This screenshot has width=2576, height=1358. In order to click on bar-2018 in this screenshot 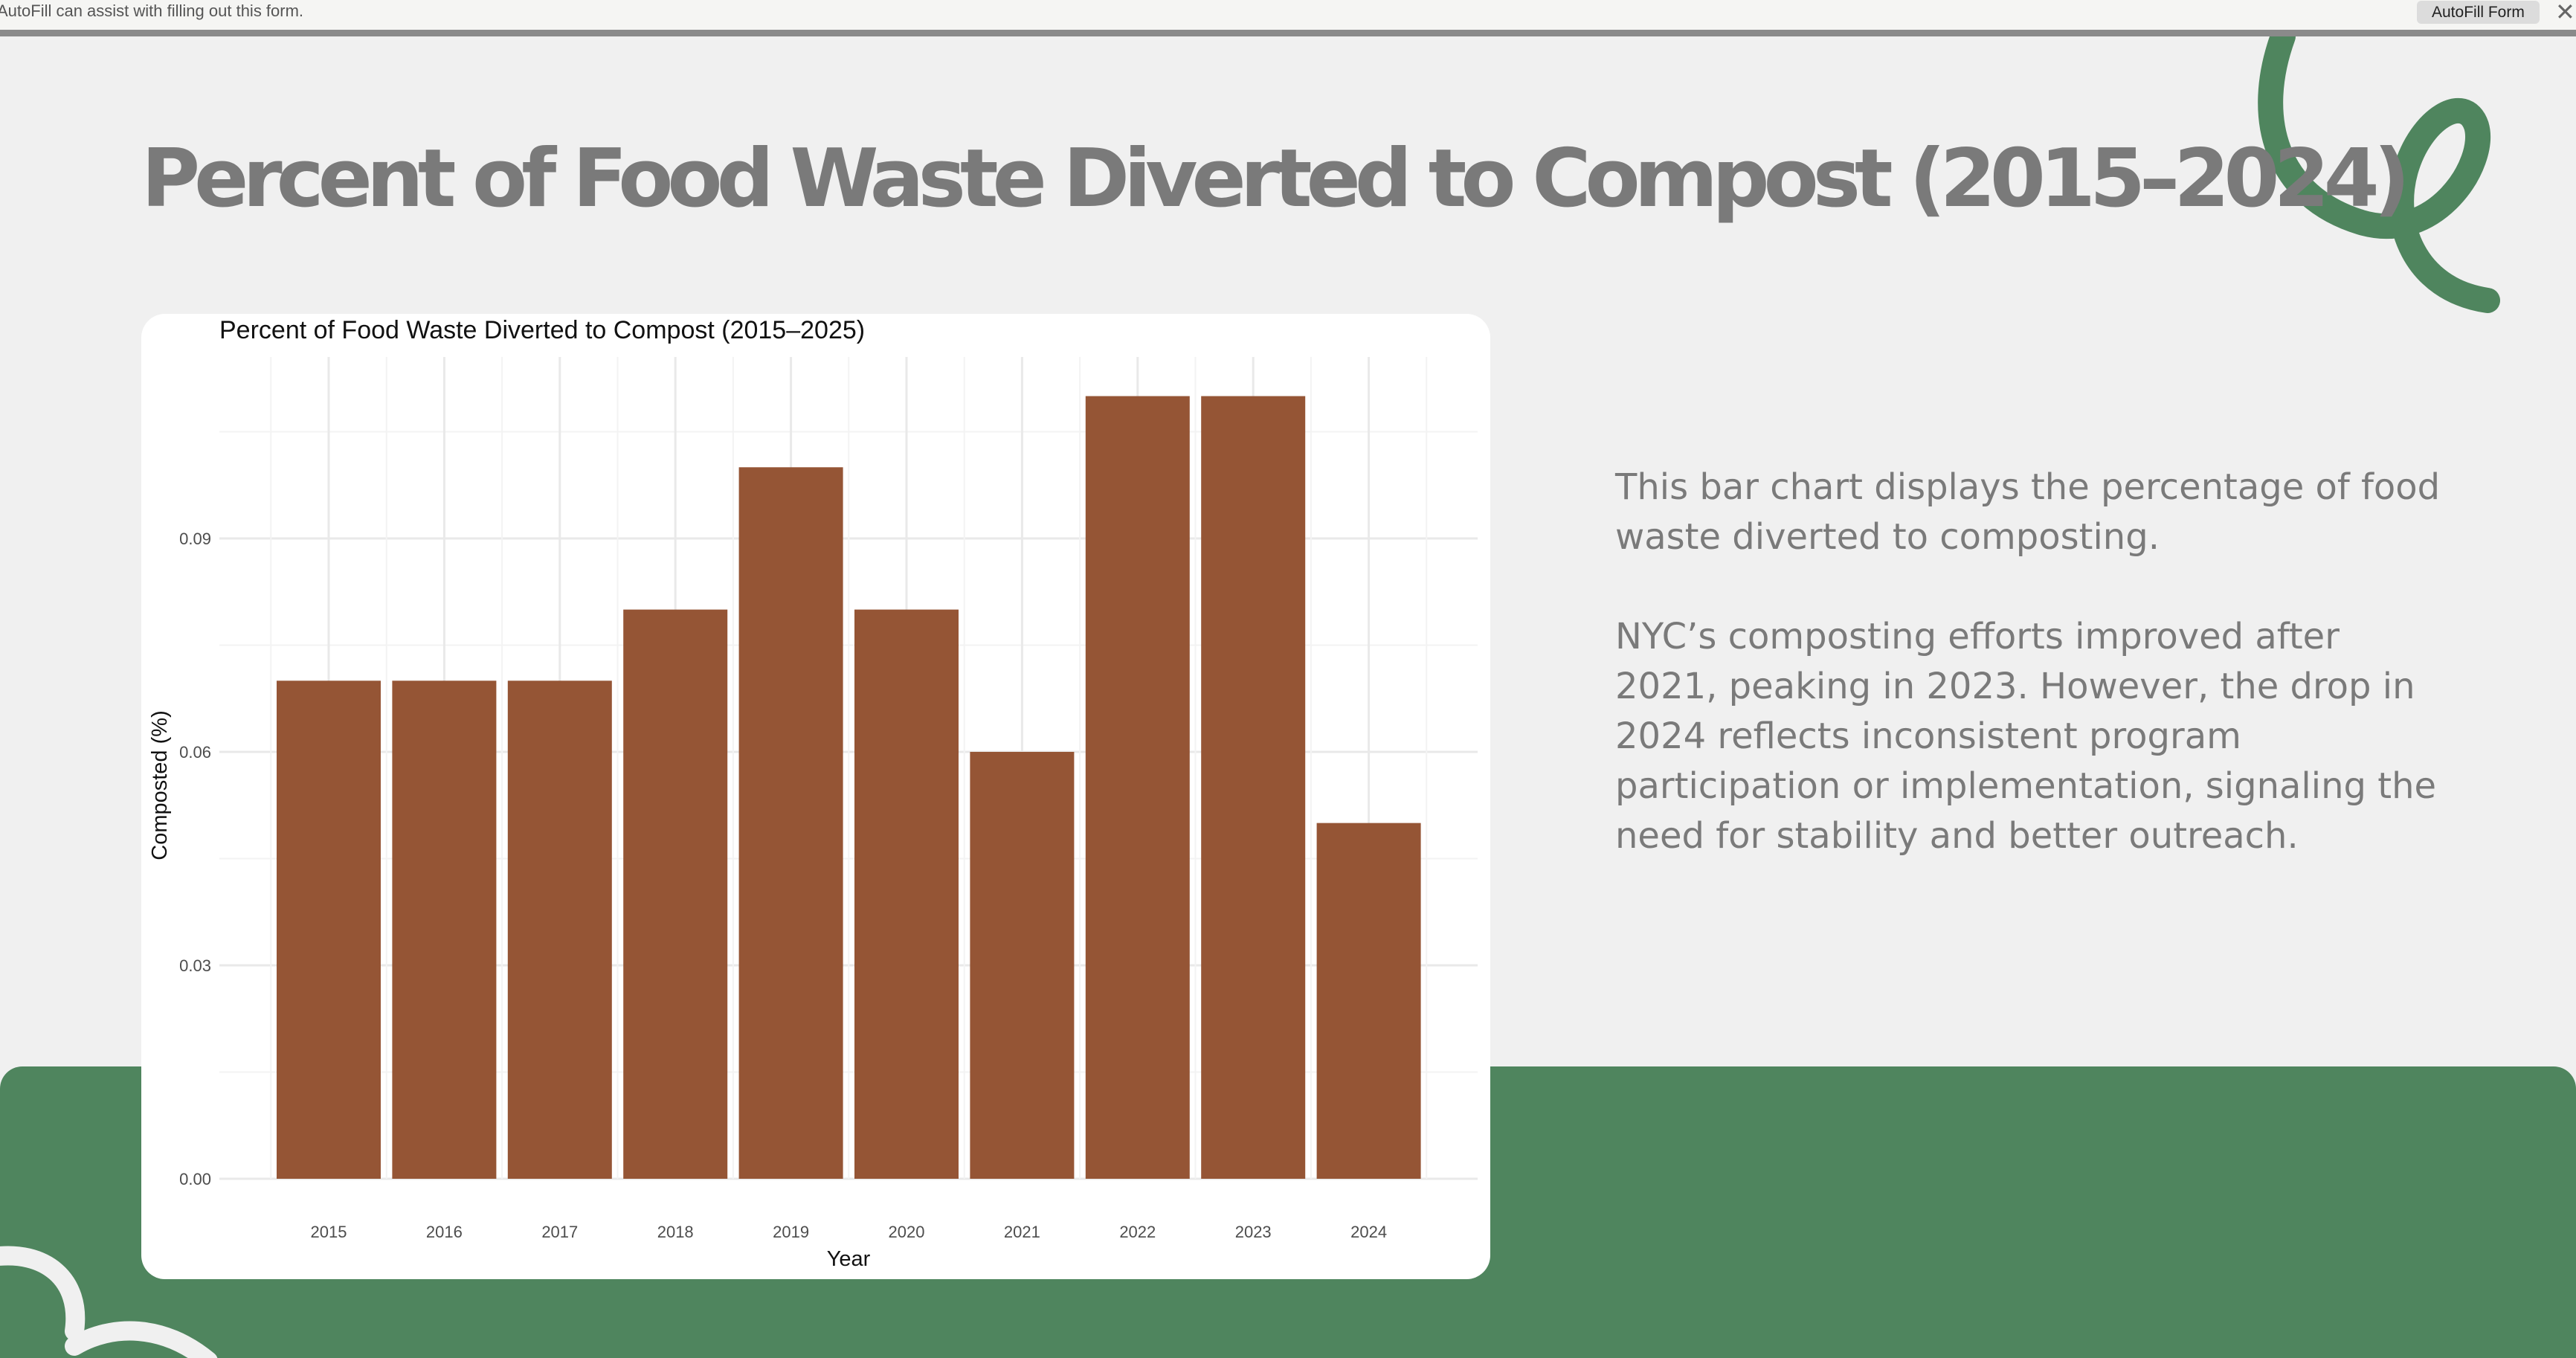, I will do `click(675, 894)`.